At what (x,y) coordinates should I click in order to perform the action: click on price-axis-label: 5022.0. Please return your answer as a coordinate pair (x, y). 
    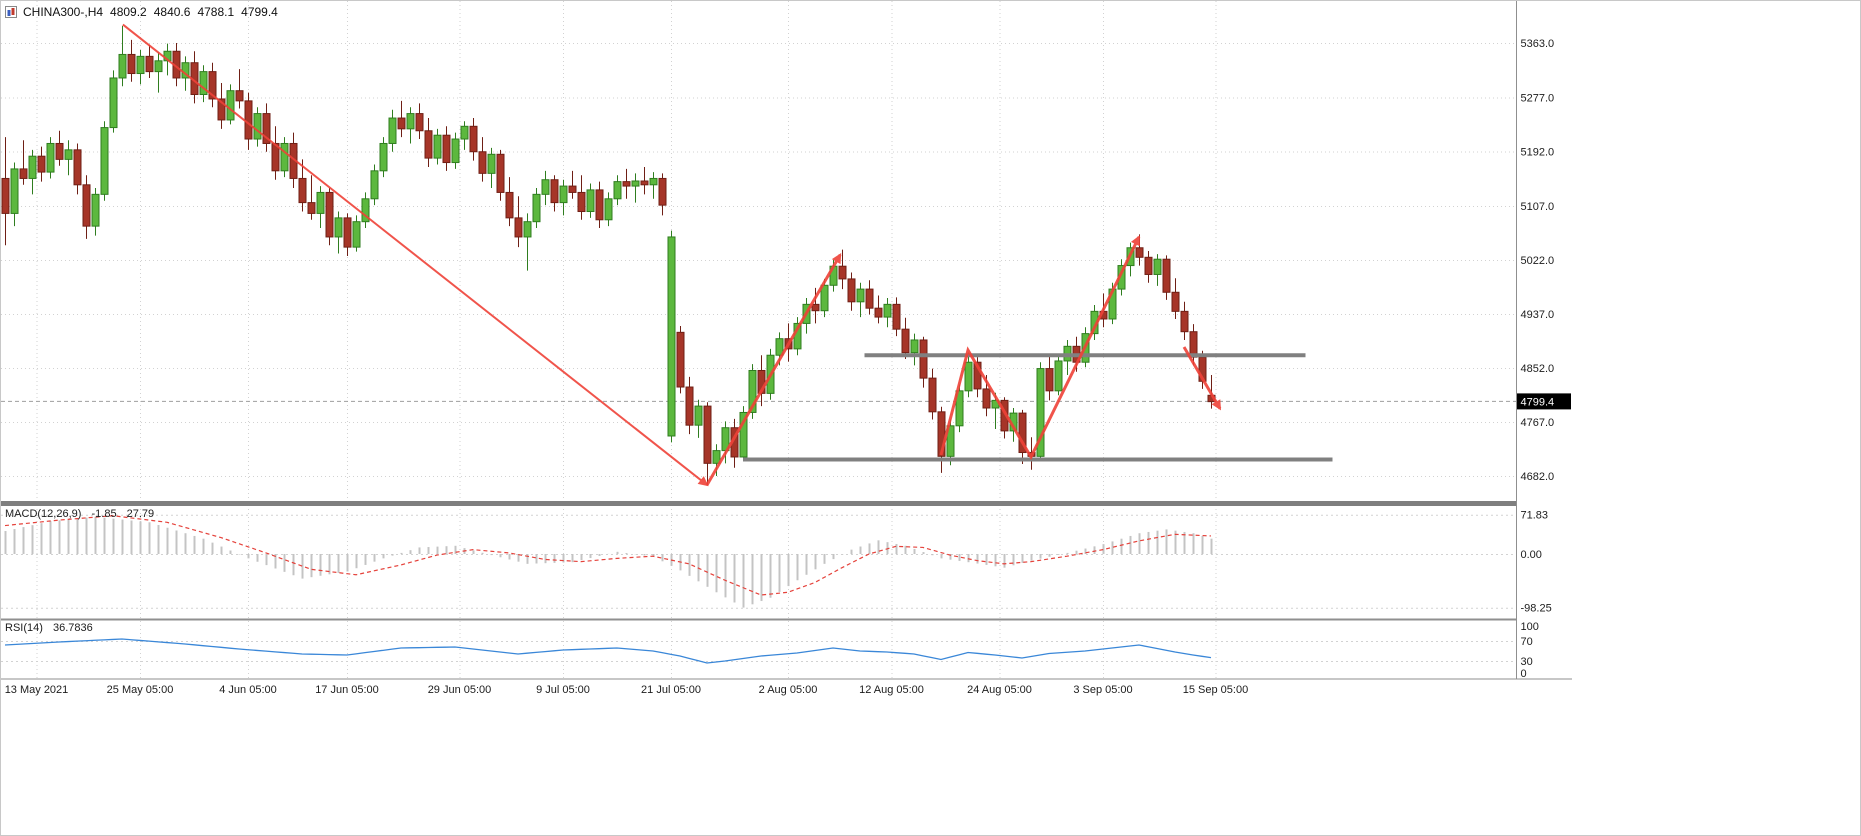
    Looking at the image, I should click on (1538, 261).